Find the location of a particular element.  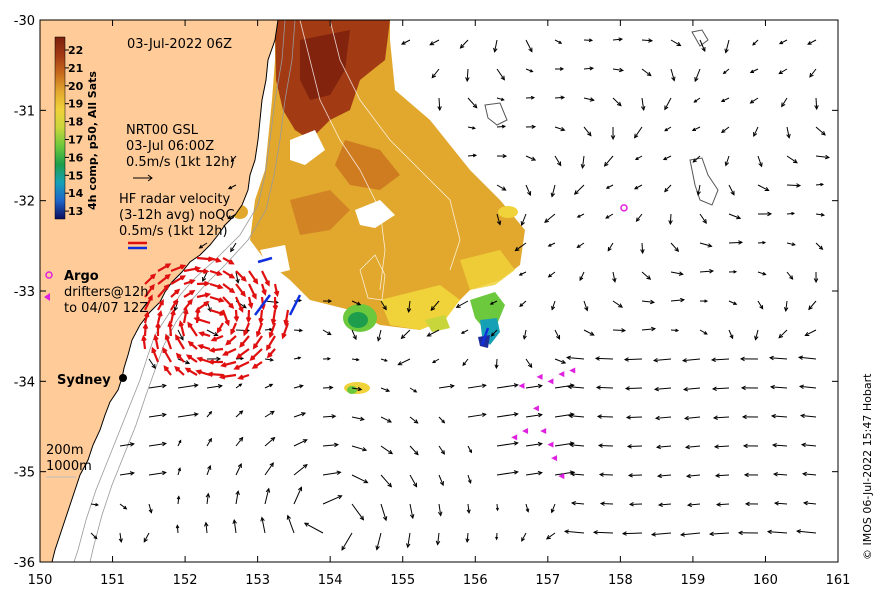

hf-radar-vector is located at coordinates (256, 354).